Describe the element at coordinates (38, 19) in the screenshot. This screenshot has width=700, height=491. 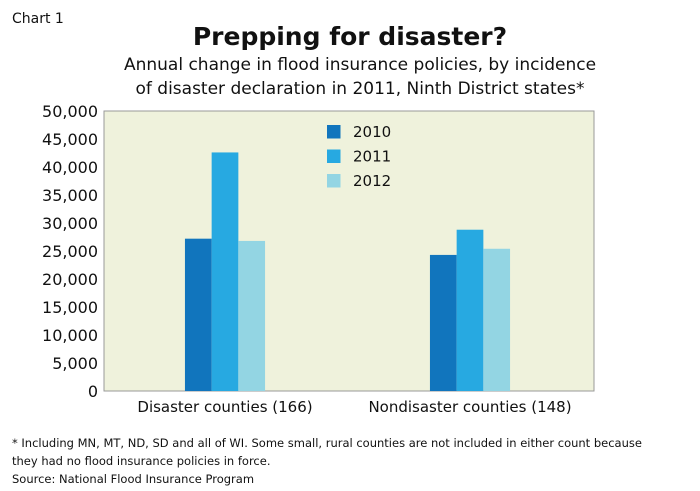
I see `chart-label: Chart 1` at that location.